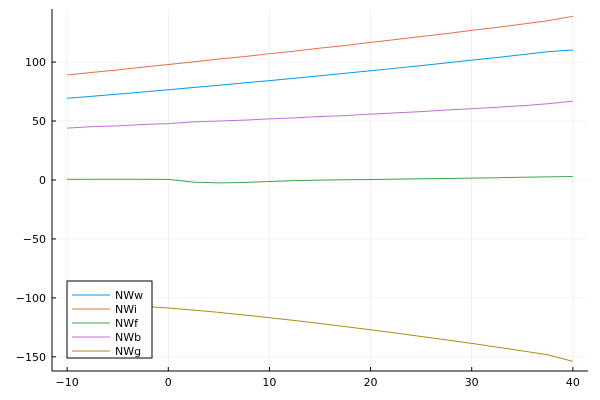 The width and height of the screenshot is (600, 400). I want to click on y-tick-label: −50, so click(34, 239).